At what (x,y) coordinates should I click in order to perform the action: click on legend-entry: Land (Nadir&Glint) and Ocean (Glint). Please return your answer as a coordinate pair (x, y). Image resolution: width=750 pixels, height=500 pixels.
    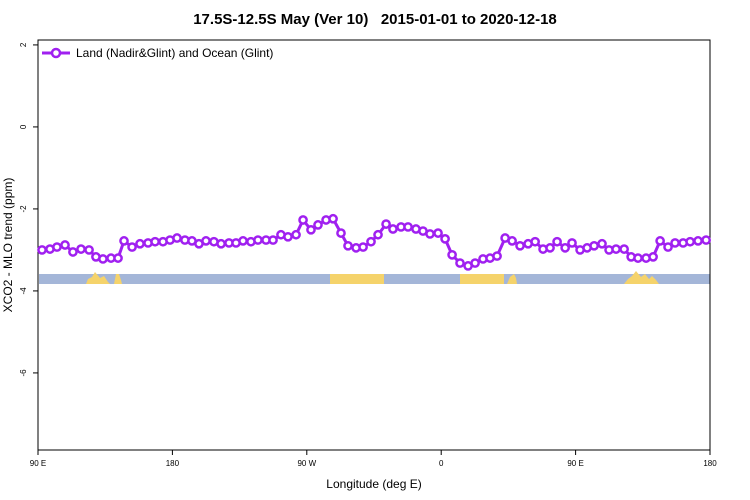
    Looking at the image, I should click on (157, 53).